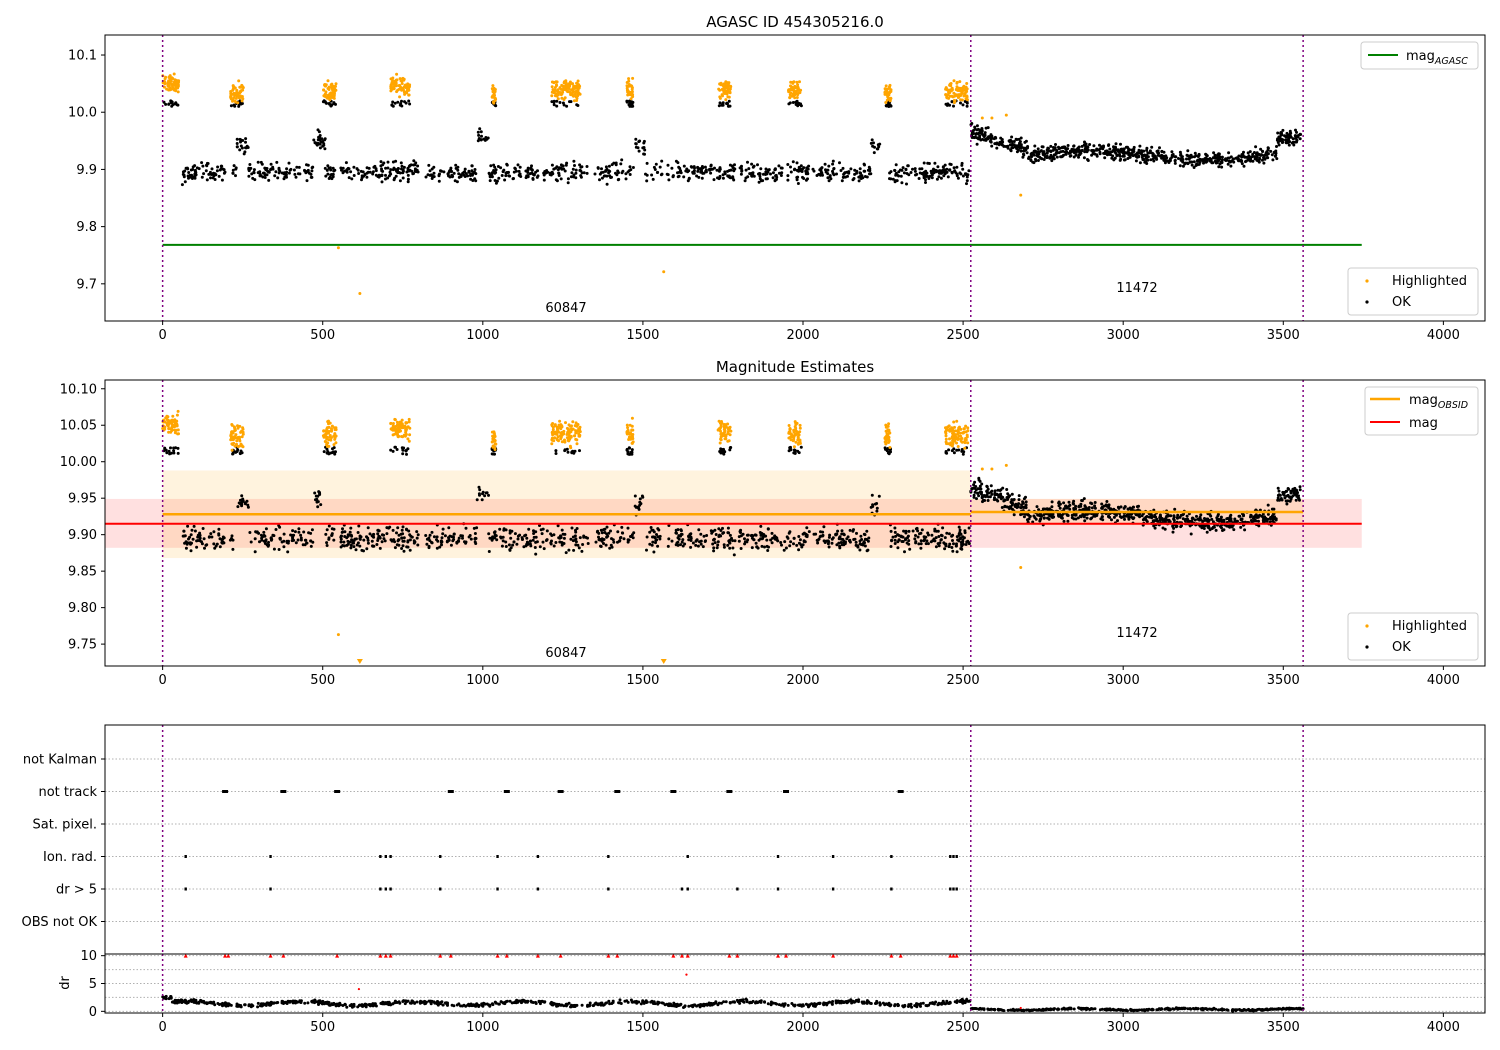 This screenshot has height=1050, width=1500. I want to click on x-tick-label: 1500, so click(642, 335).